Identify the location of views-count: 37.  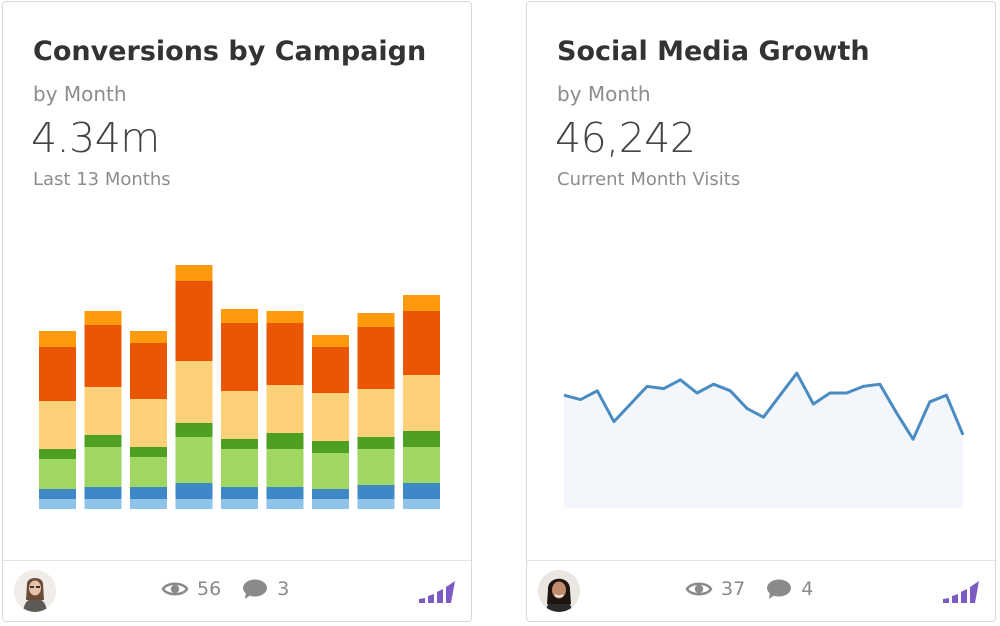
(733, 589).